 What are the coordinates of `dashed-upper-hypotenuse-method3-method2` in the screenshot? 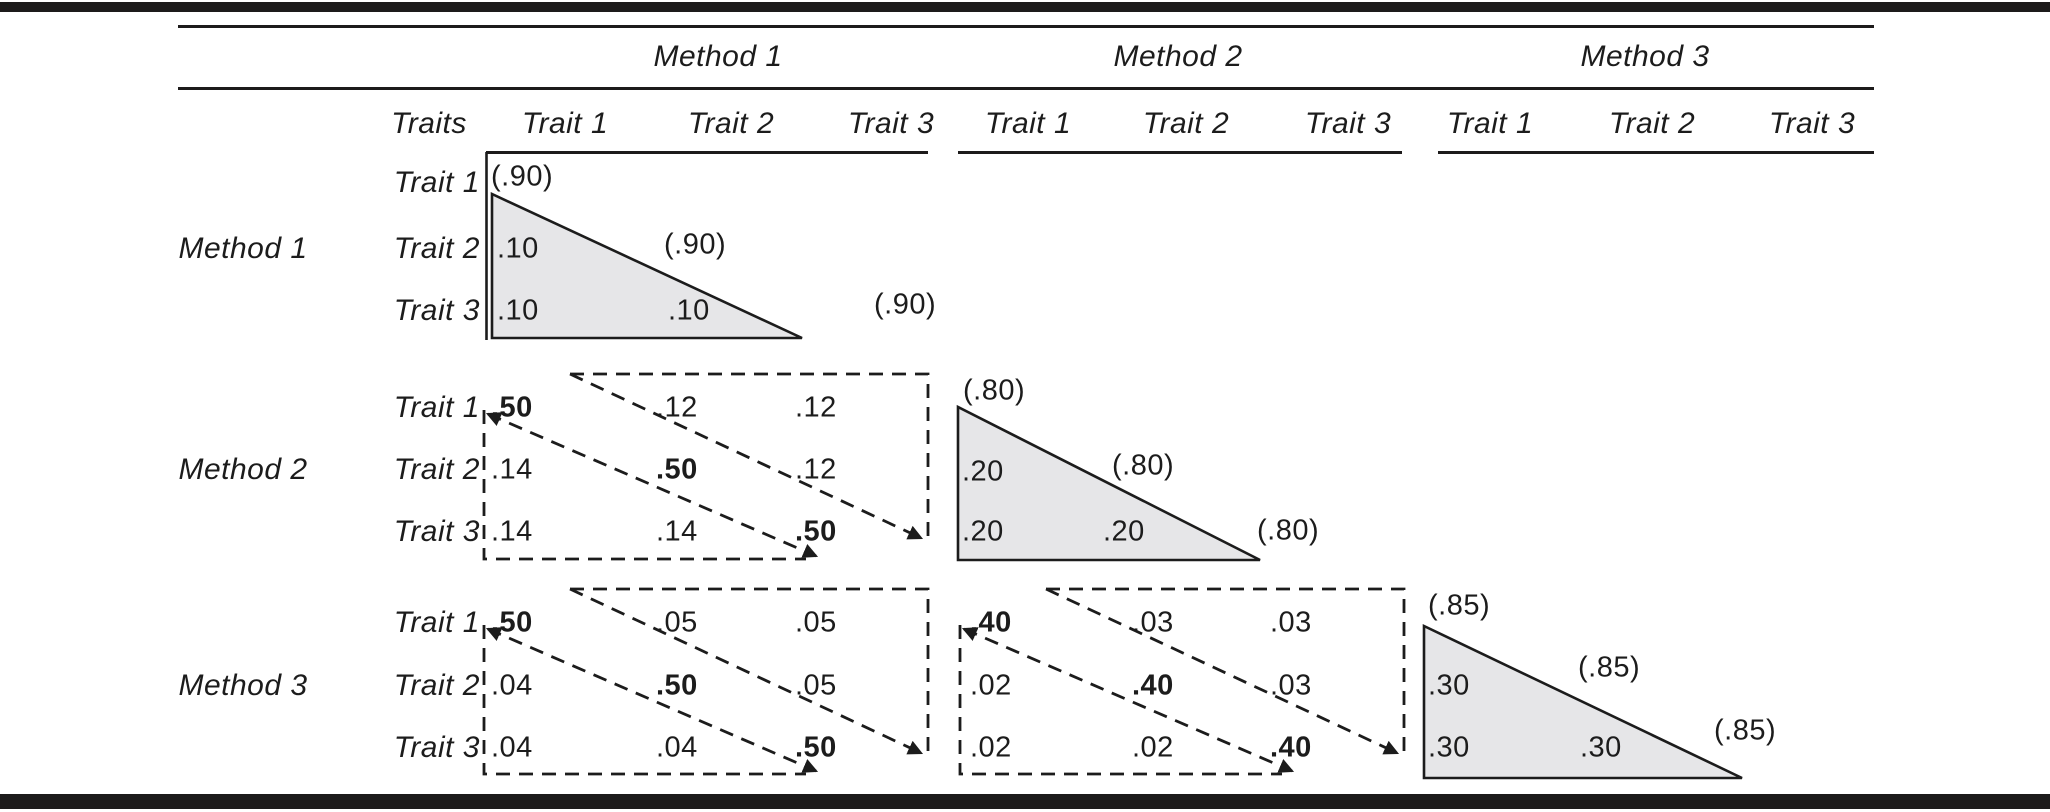 It's located at (1222, 671).